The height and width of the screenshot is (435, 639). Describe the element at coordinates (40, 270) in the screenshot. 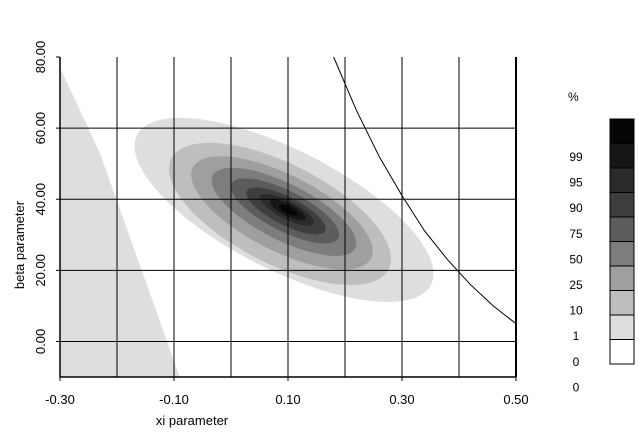

I see `y-tick-label: 20.00` at that location.